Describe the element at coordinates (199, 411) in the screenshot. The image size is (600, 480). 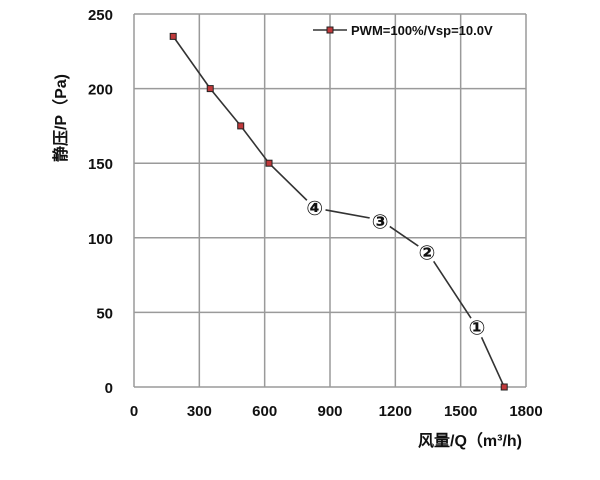
I see `x-tick-label: 300` at that location.